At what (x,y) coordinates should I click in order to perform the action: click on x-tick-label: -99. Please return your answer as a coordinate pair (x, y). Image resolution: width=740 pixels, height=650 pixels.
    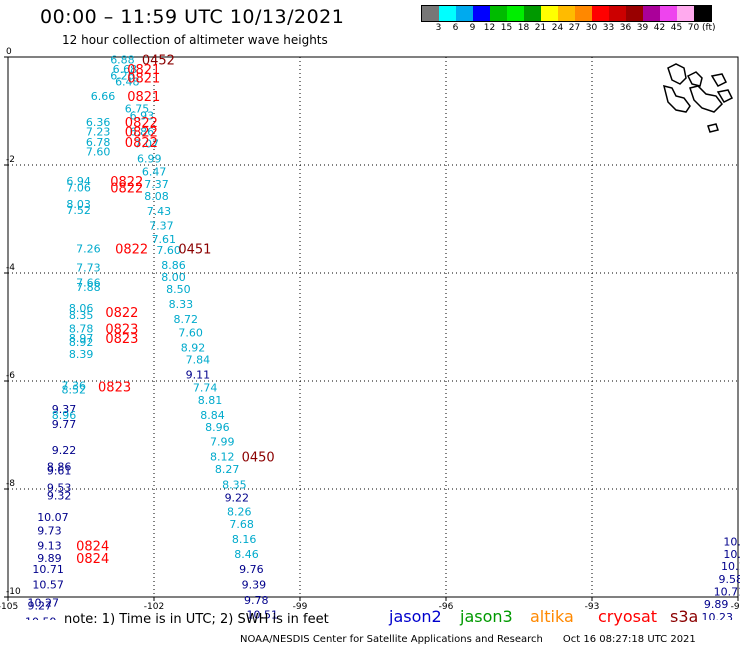
    Looking at the image, I should click on (300, 607).